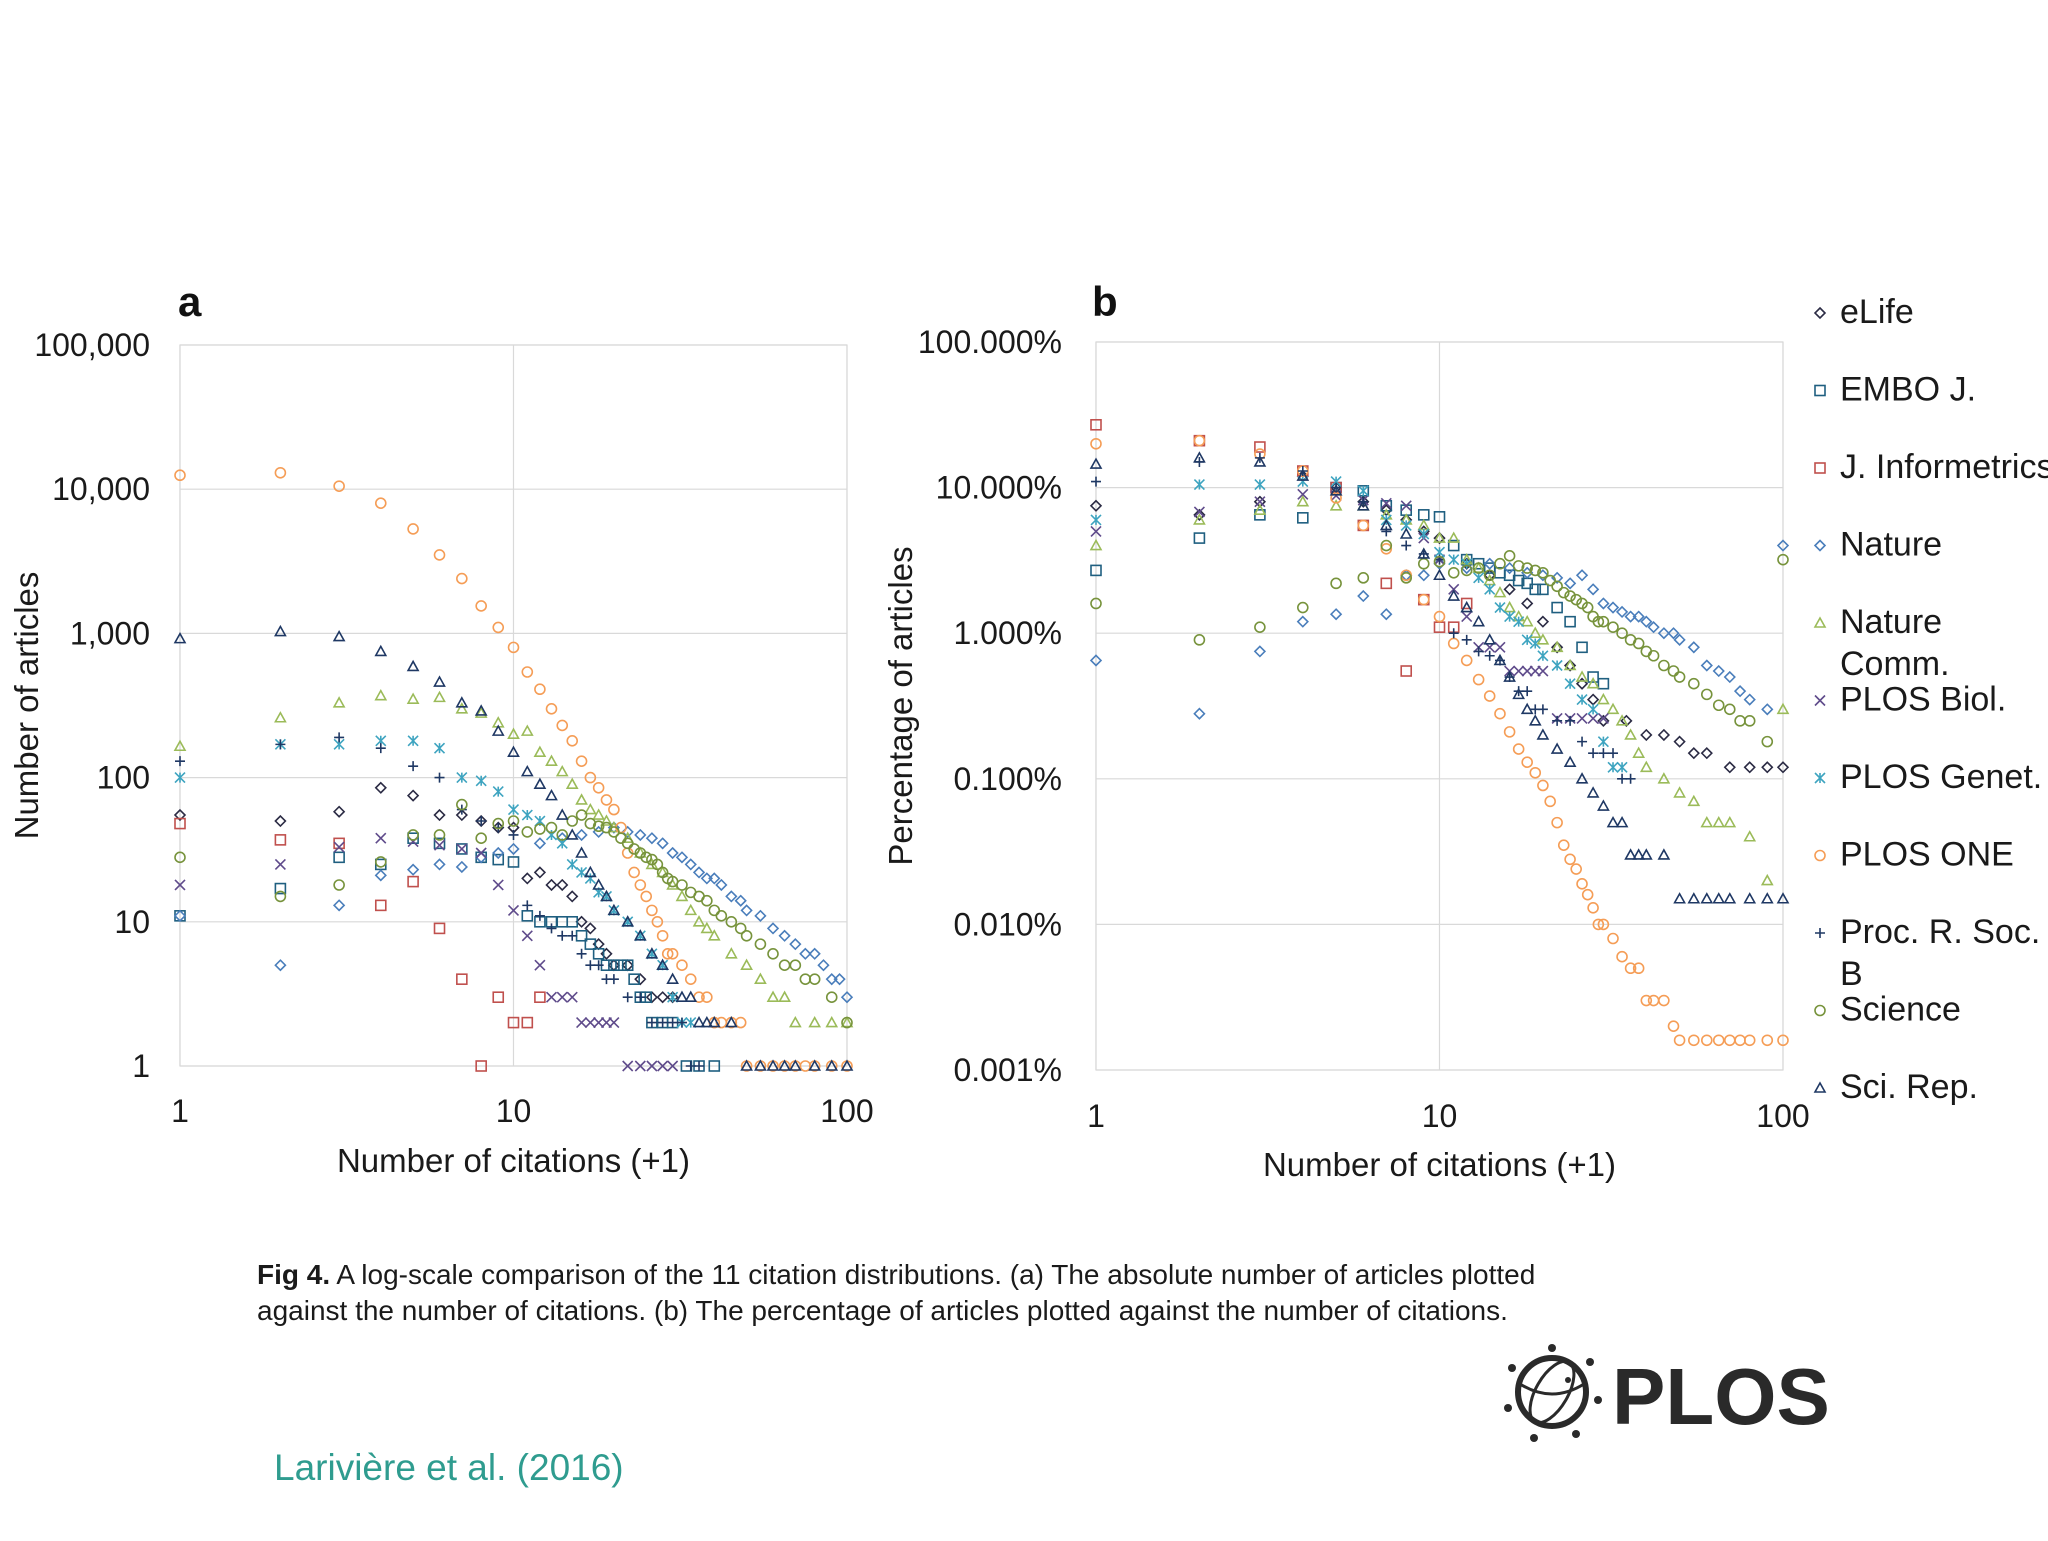  I want to click on x-tick-label: 100, so click(1782, 1116).